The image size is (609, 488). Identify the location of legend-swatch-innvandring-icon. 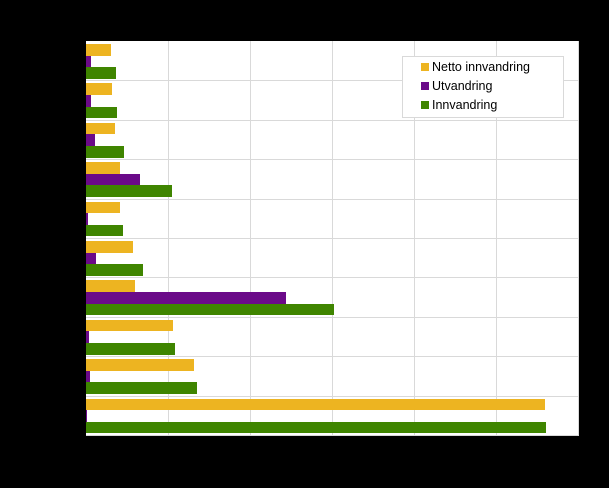
(425, 105).